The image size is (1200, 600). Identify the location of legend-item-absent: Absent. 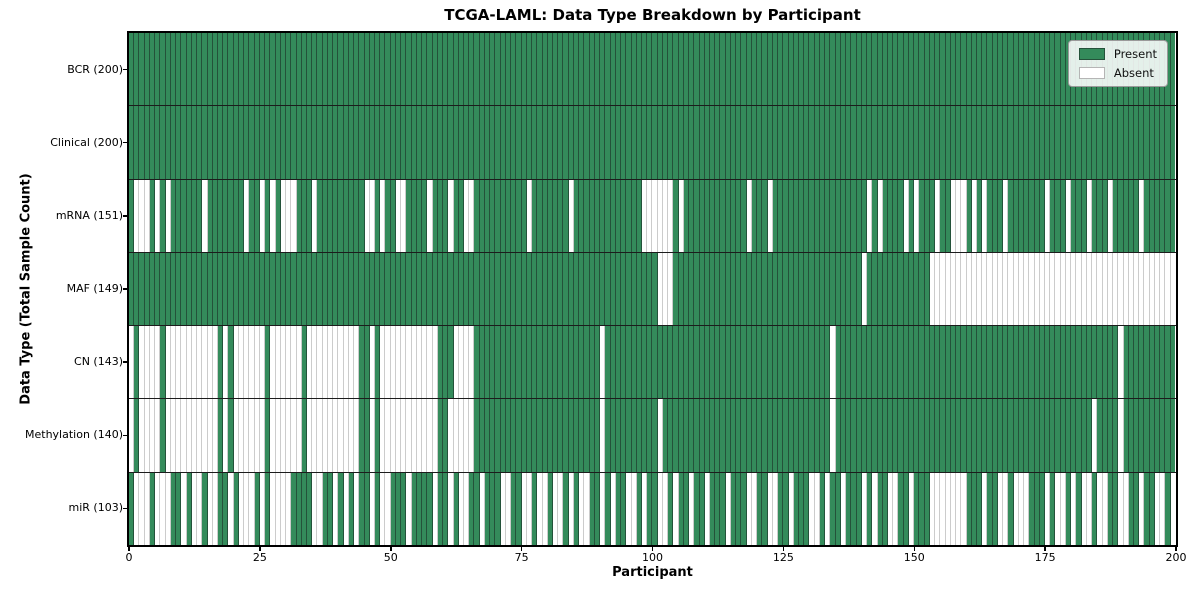
(1117, 73).